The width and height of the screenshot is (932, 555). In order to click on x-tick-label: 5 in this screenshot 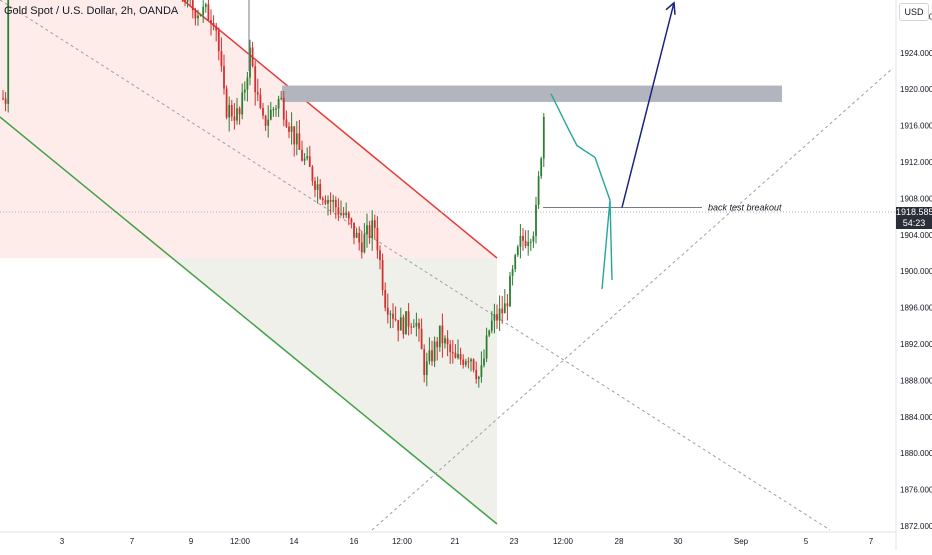, I will do `click(806, 541)`.